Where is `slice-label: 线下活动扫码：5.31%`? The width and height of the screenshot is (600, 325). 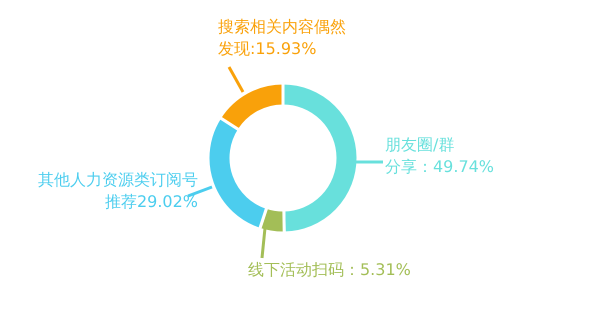
slice-label: 线下活动扫码：5.31% is located at coordinates (329, 269).